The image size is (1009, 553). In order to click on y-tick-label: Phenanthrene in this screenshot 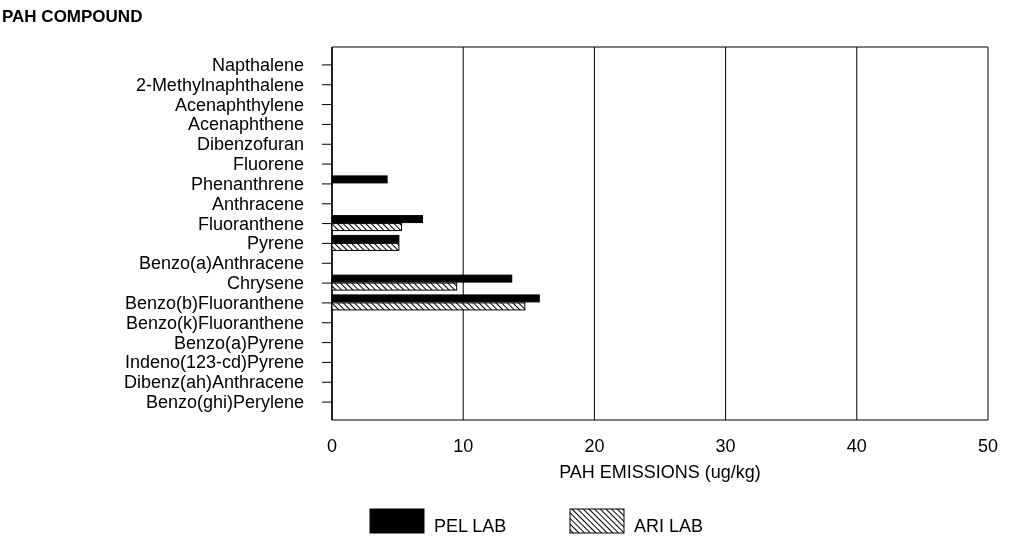, I will do `click(247, 183)`.